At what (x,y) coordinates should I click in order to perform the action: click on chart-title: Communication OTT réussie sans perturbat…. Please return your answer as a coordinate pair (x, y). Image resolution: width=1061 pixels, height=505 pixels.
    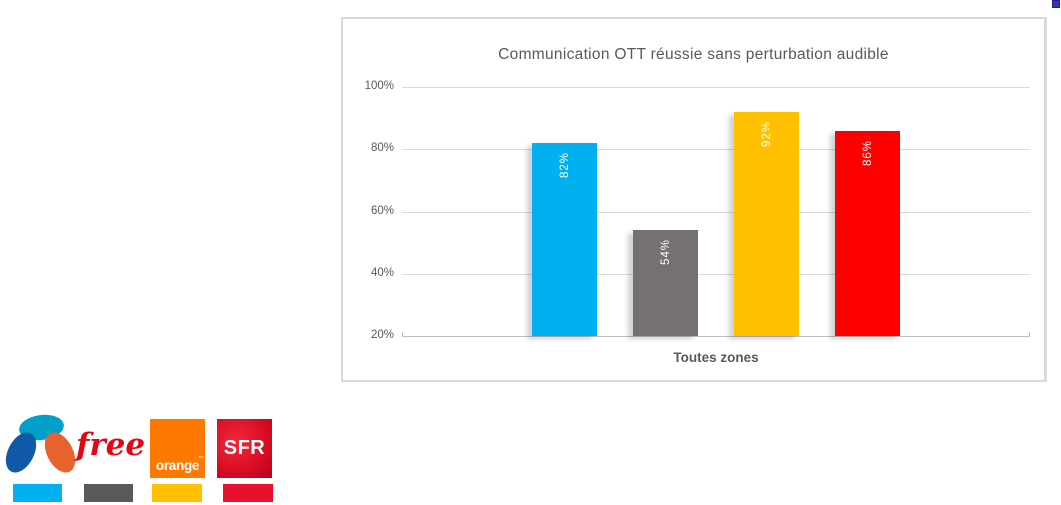
    Looking at the image, I should click on (693, 54).